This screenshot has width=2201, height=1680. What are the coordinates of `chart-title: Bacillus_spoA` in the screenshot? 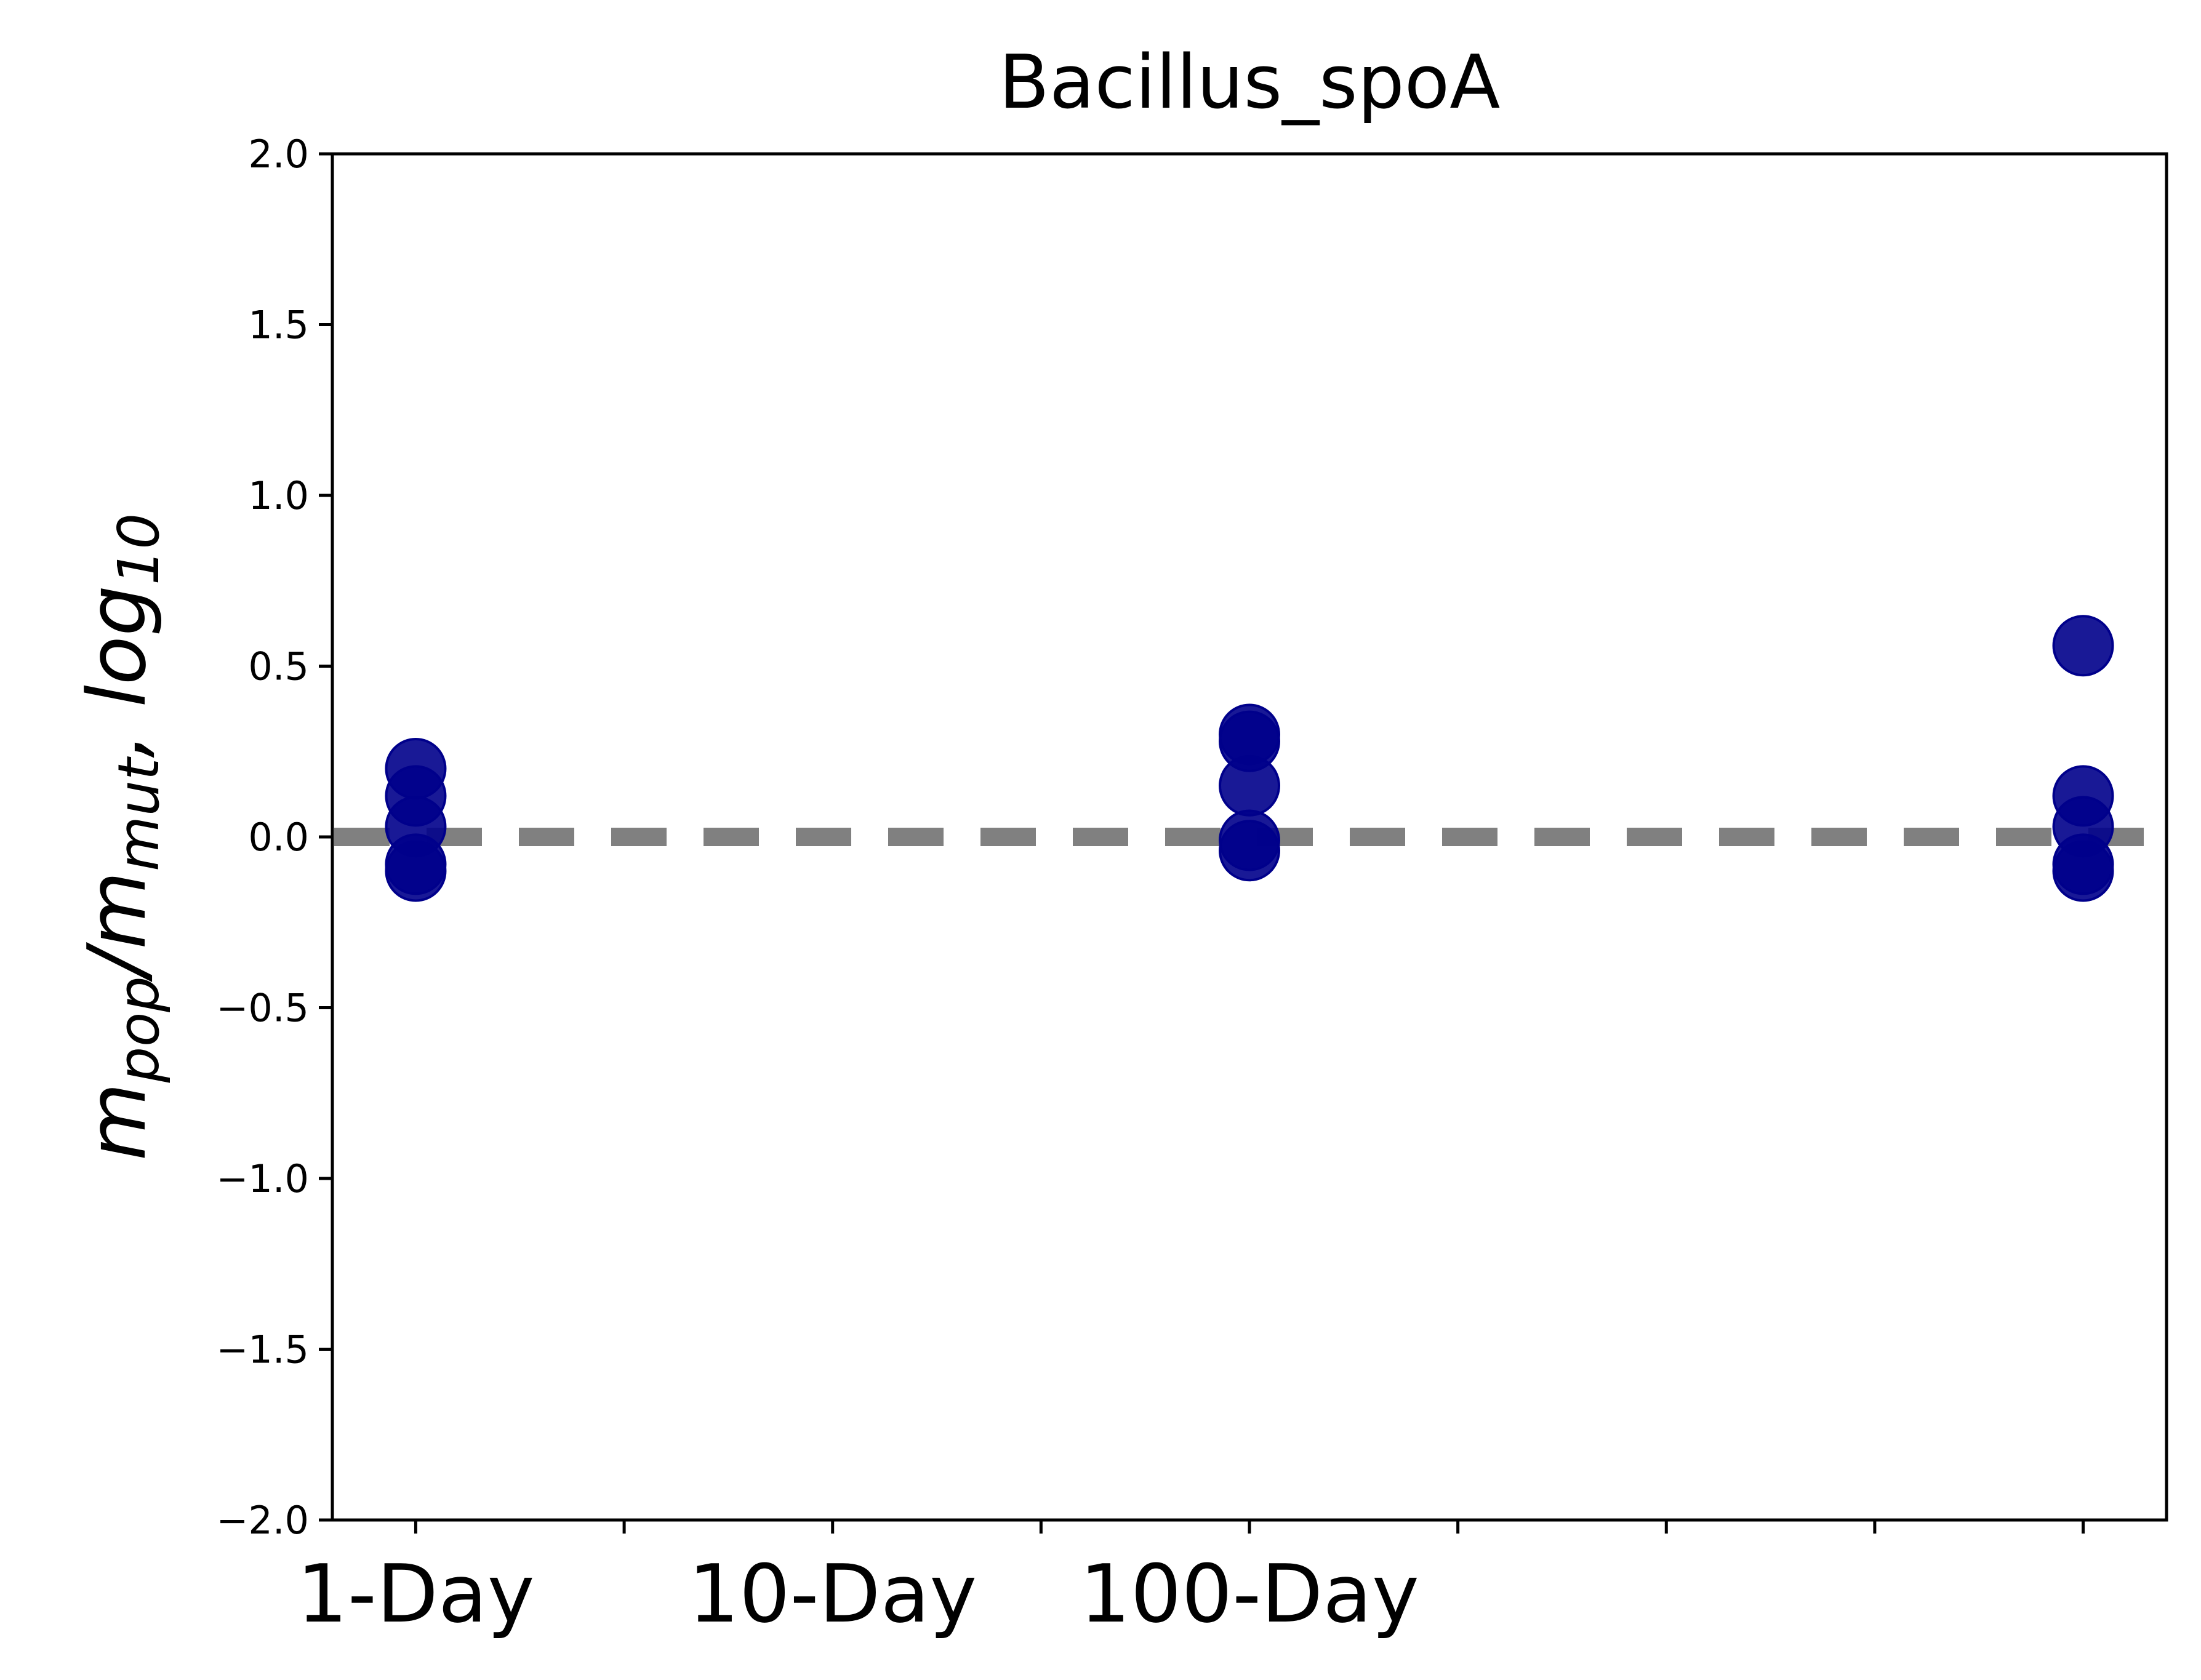 It's located at (1250, 83).